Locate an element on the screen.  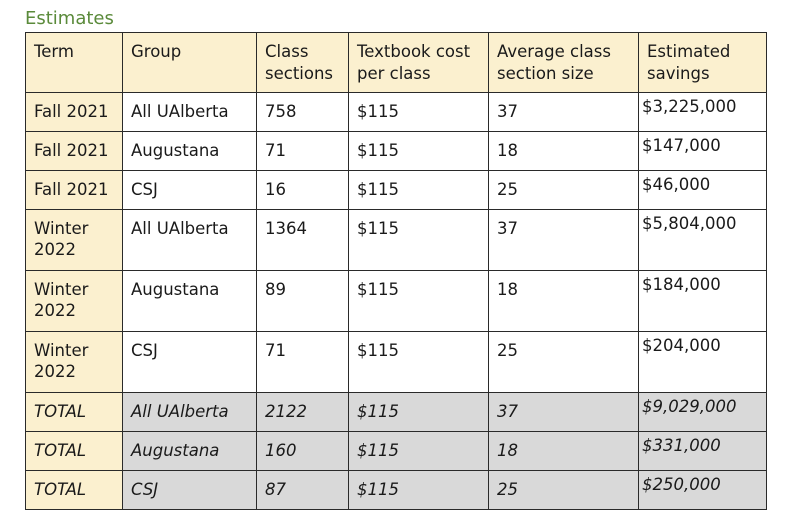
cell-class-sections: 16 is located at coordinates (302, 190).